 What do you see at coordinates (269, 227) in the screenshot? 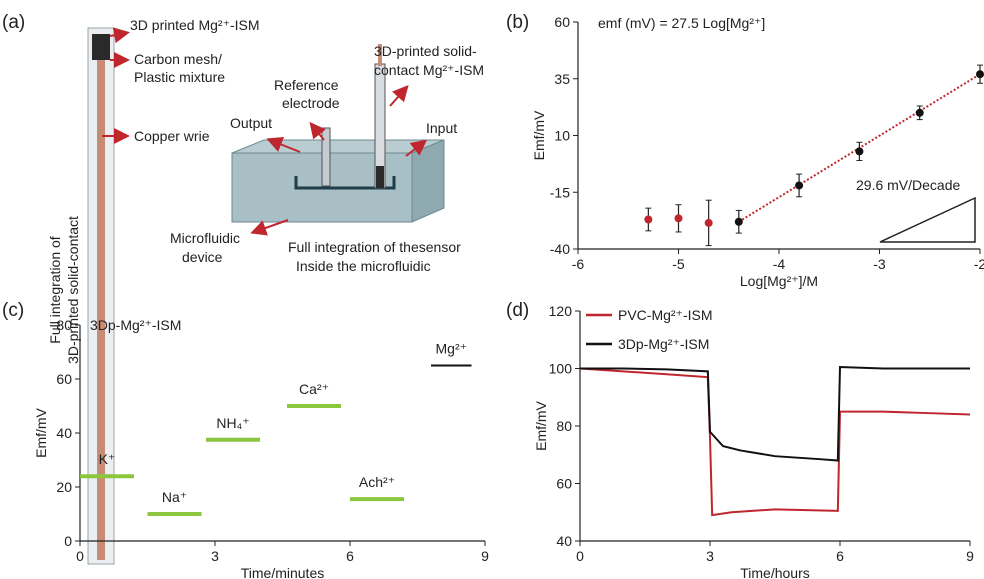
I see `arrow-microfluidic` at bounding box center [269, 227].